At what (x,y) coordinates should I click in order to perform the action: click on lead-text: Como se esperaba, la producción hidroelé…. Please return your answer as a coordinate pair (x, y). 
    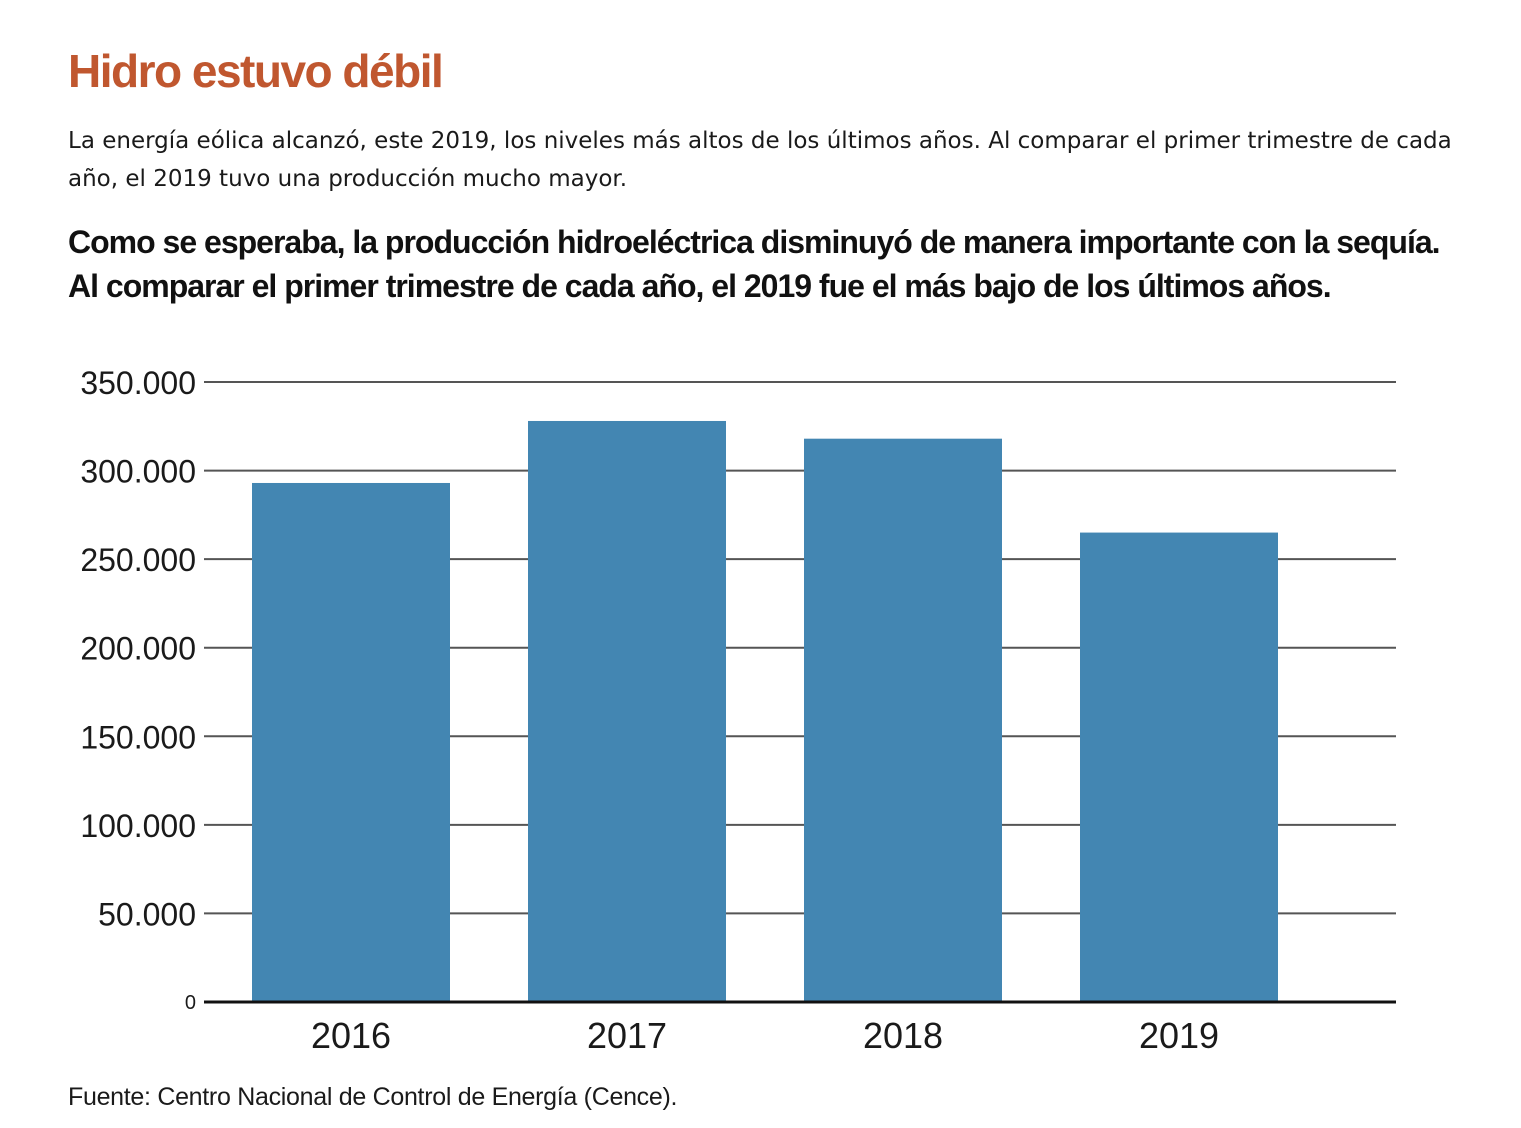
    Looking at the image, I should click on (788, 264).